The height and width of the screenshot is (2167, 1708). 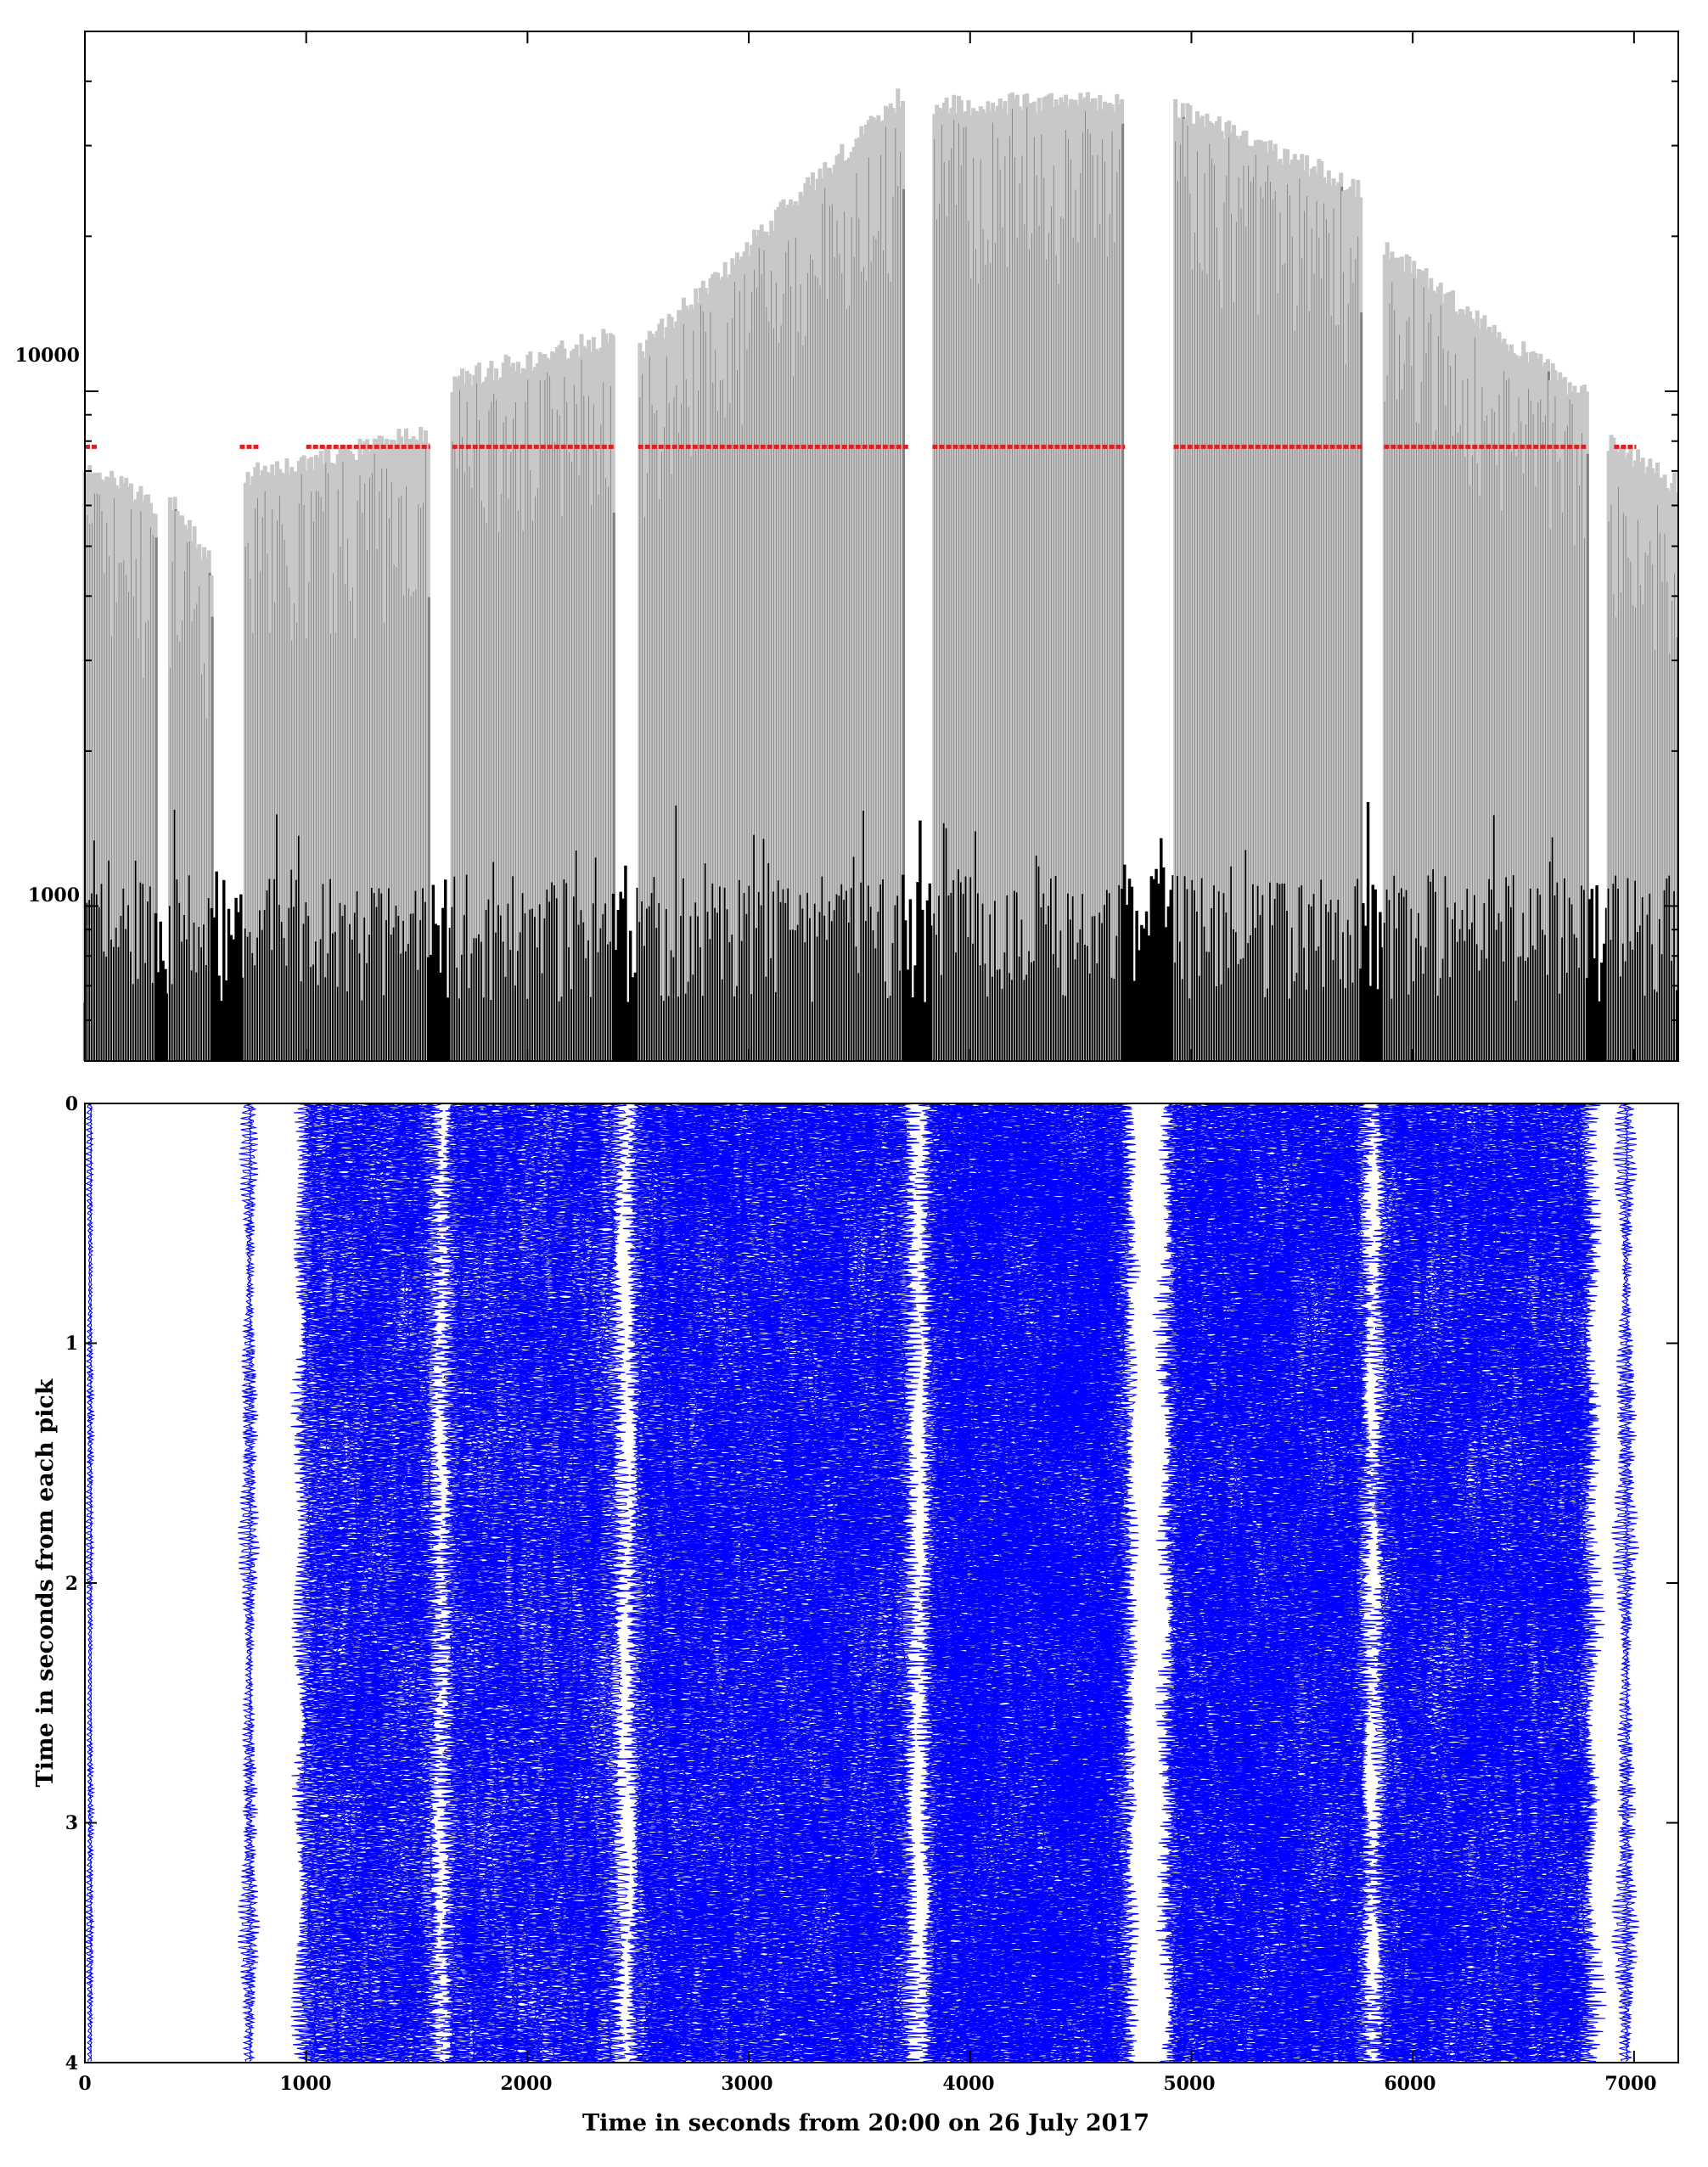 What do you see at coordinates (968, 2084) in the screenshot?
I see `x-tick-label-4000: 4000` at bounding box center [968, 2084].